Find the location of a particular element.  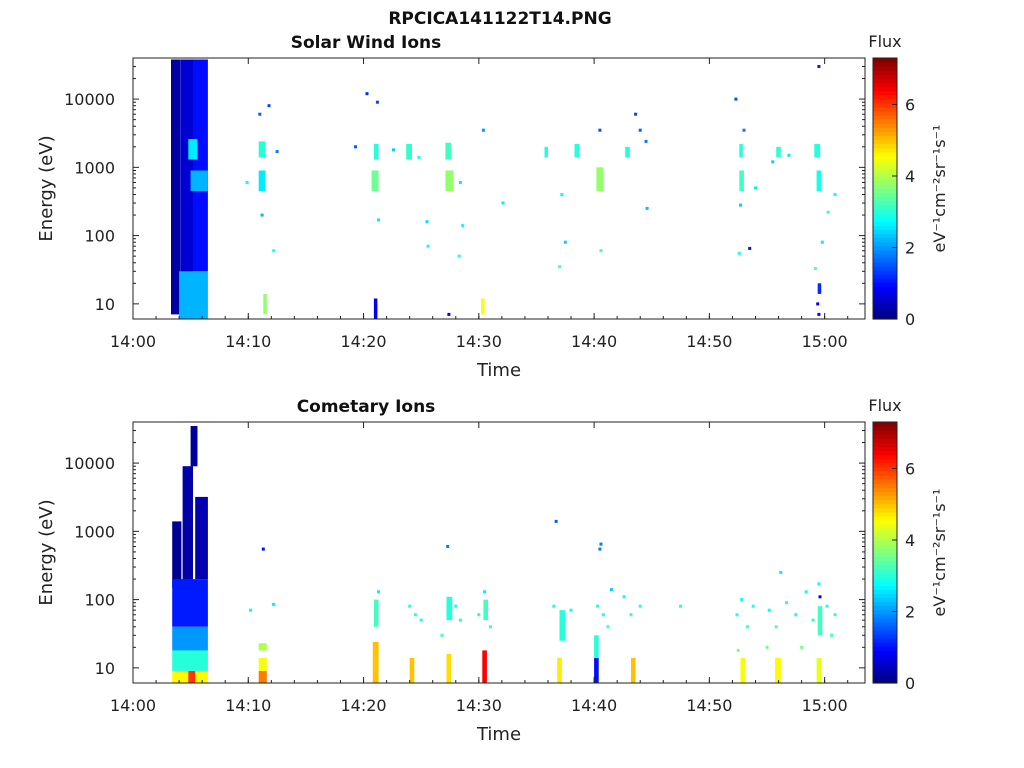

colorbar-title: Flux is located at coordinates (884, 41).